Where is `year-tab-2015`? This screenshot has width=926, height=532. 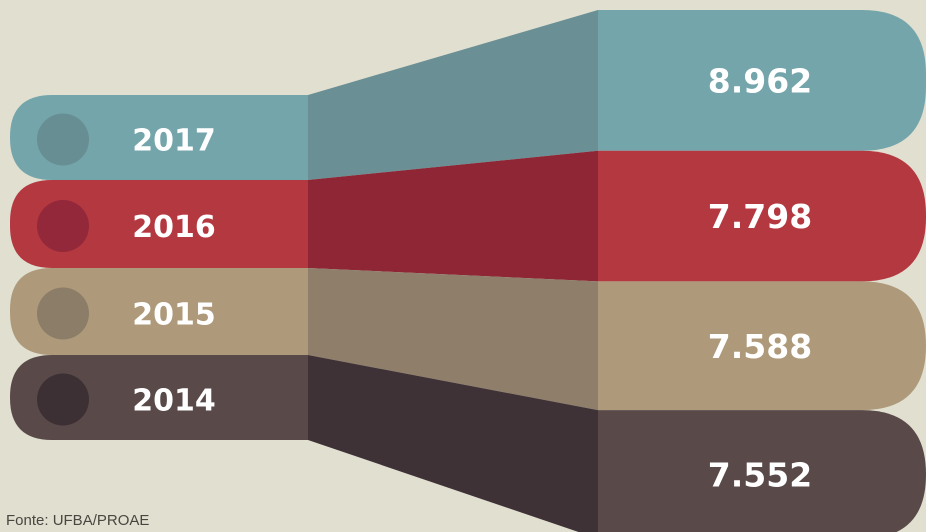
year-tab-2015 is located at coordinates (159, 311).